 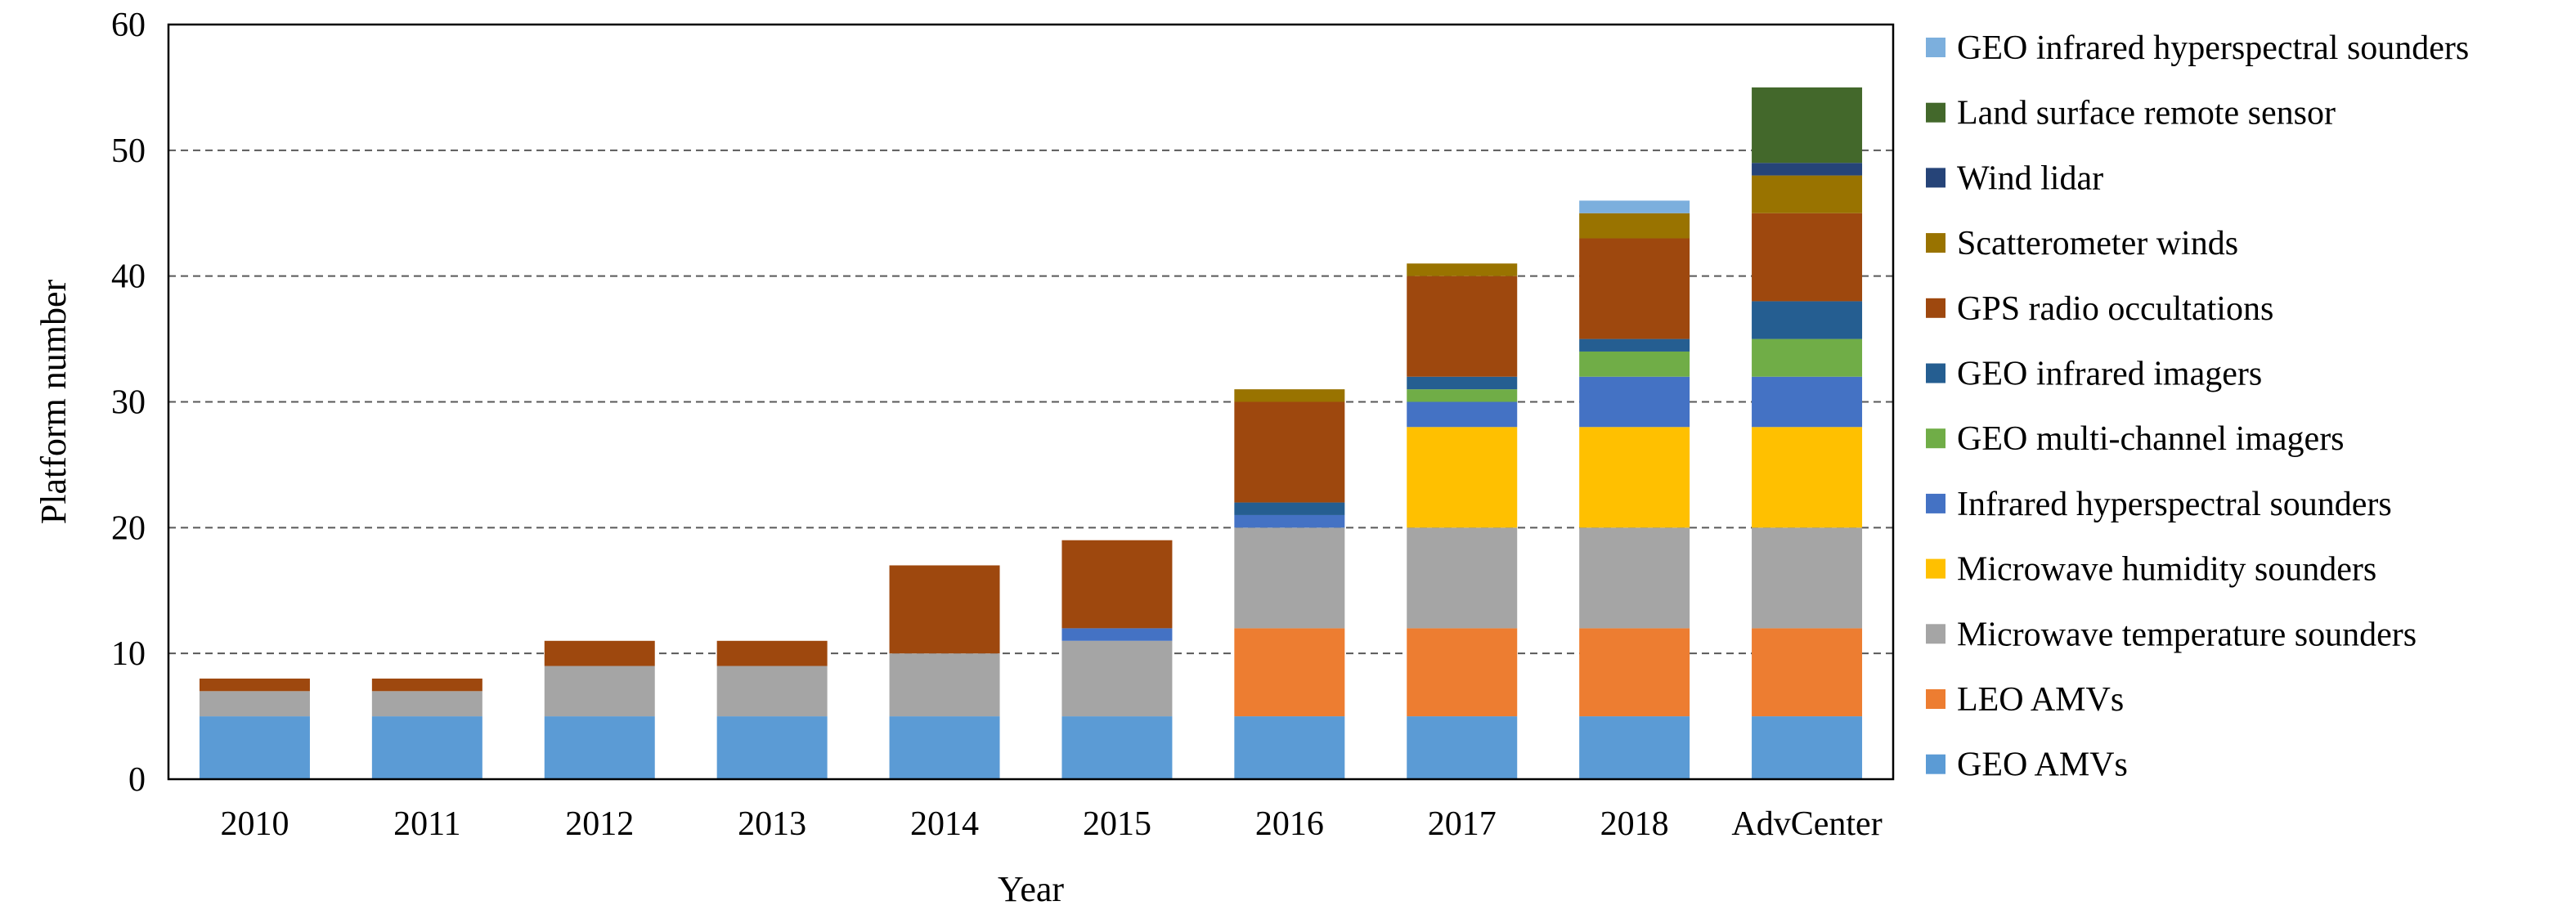 I want to click on legend-item: GEO AMVs, so click(x=2027, y=765).